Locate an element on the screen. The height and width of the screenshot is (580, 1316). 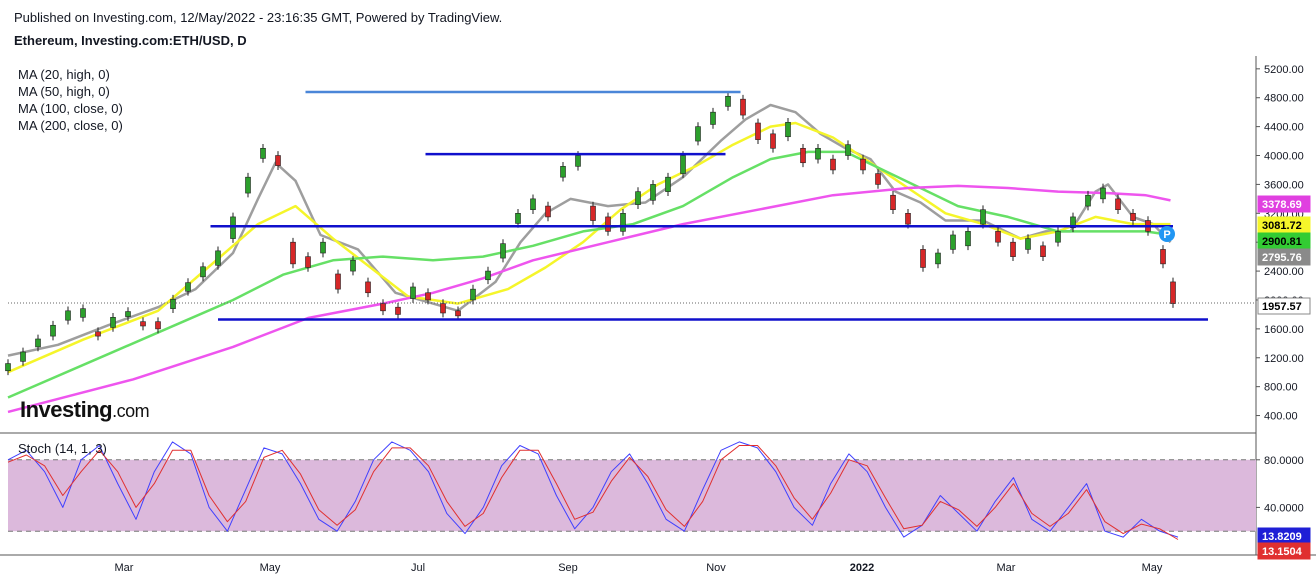
y-tick-label: 4800.00 is located at coordinates (1284, 99).